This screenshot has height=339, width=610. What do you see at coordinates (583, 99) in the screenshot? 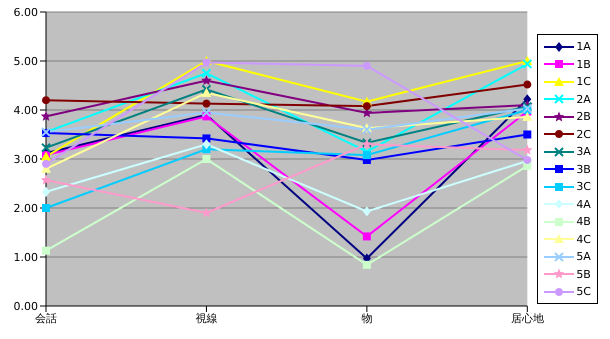
I see `legend-label: 2A` at bounding box center [583, 99].